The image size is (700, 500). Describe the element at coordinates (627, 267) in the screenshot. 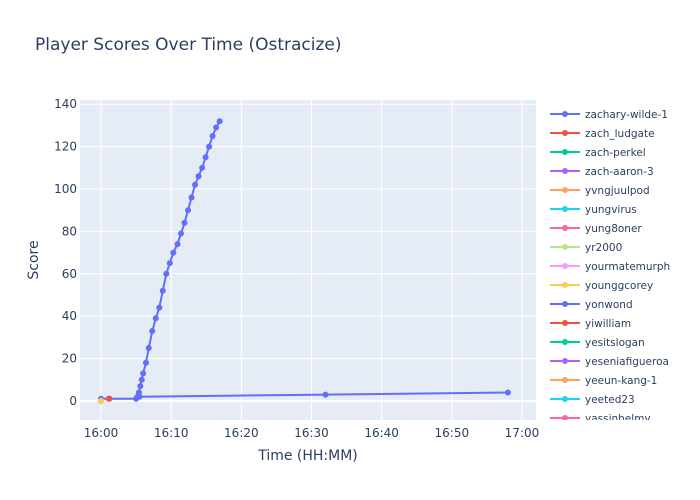

I see `legend-label: yourmatemurph` at that location.